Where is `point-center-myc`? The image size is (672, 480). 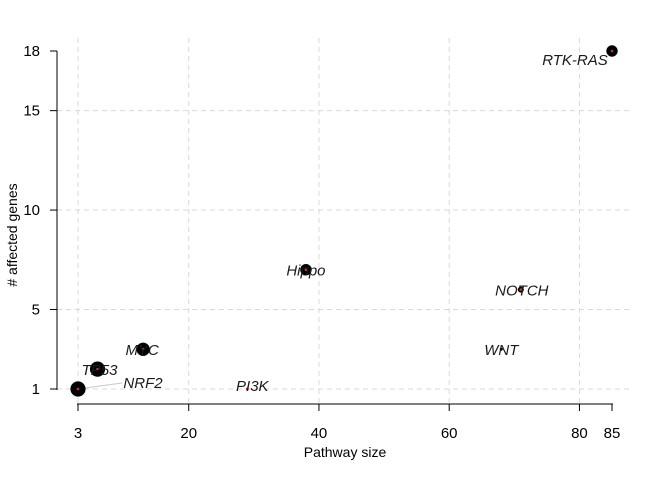 point-center-myc is located at coordinates (143, 349).